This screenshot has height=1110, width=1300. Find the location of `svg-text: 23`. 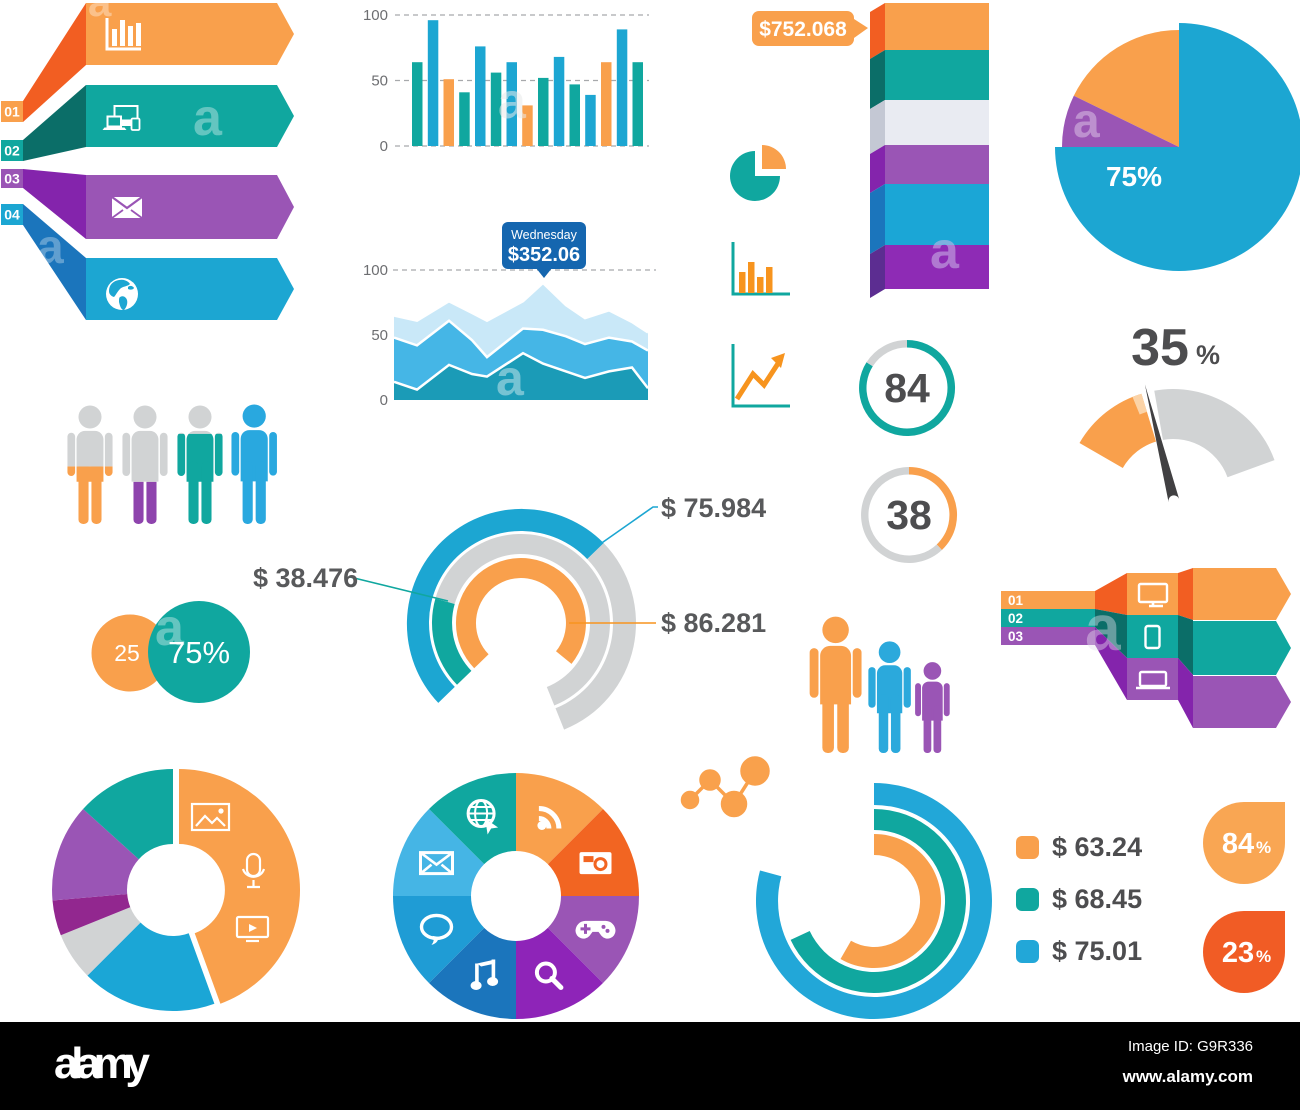

svg-text: 23 is located at coordinates (1238, 953).